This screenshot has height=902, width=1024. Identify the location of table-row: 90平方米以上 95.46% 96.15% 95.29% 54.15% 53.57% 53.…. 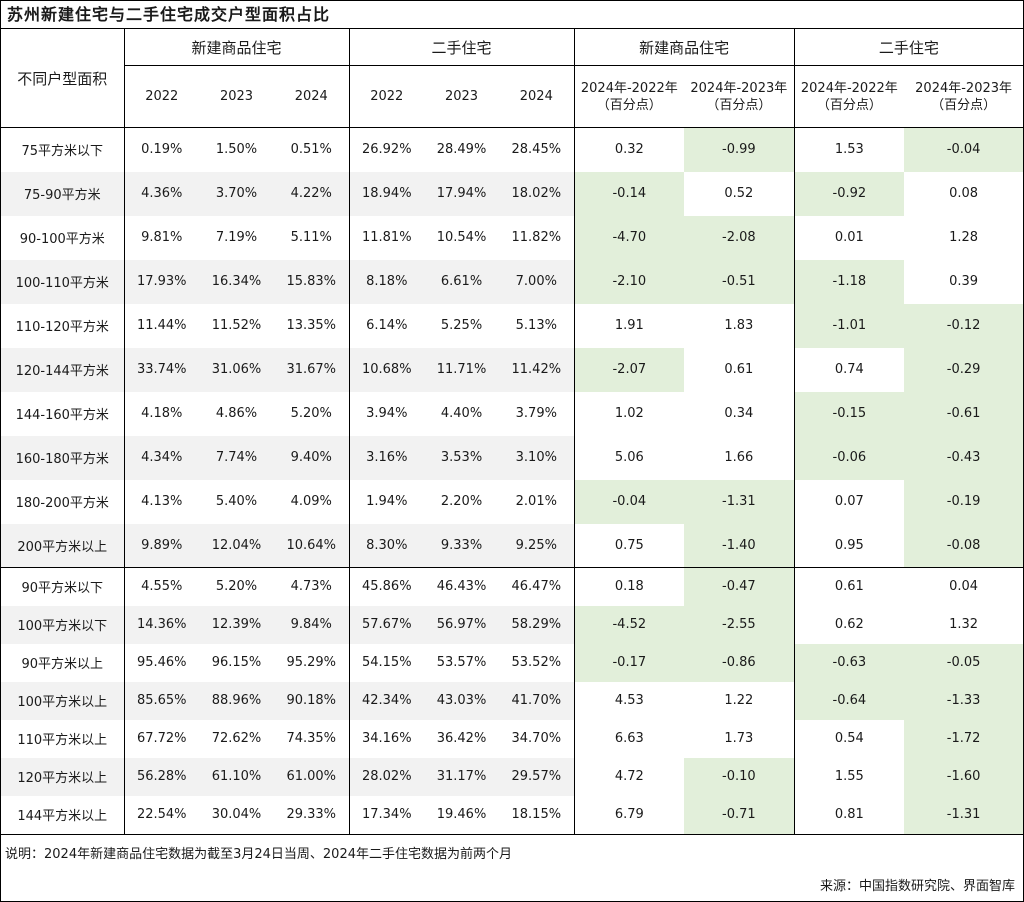
(512, 662).